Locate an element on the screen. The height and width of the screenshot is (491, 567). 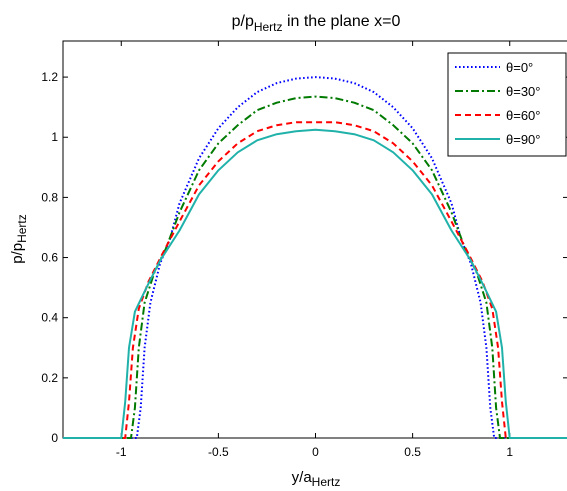
y-tick-label: 0.4 is located at coordinates (49, 318).